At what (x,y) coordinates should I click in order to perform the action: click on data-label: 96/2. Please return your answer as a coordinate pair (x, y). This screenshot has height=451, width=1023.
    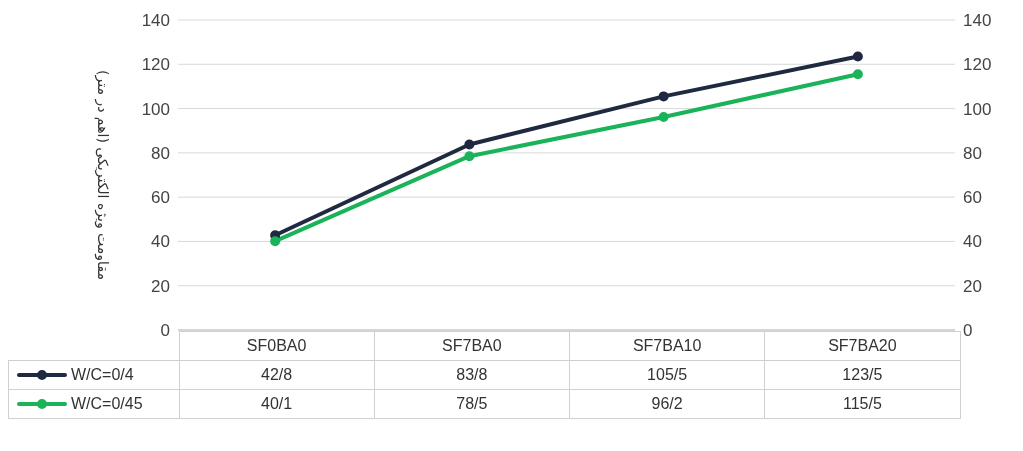
    Looking at the image, I should click on (667, 404).